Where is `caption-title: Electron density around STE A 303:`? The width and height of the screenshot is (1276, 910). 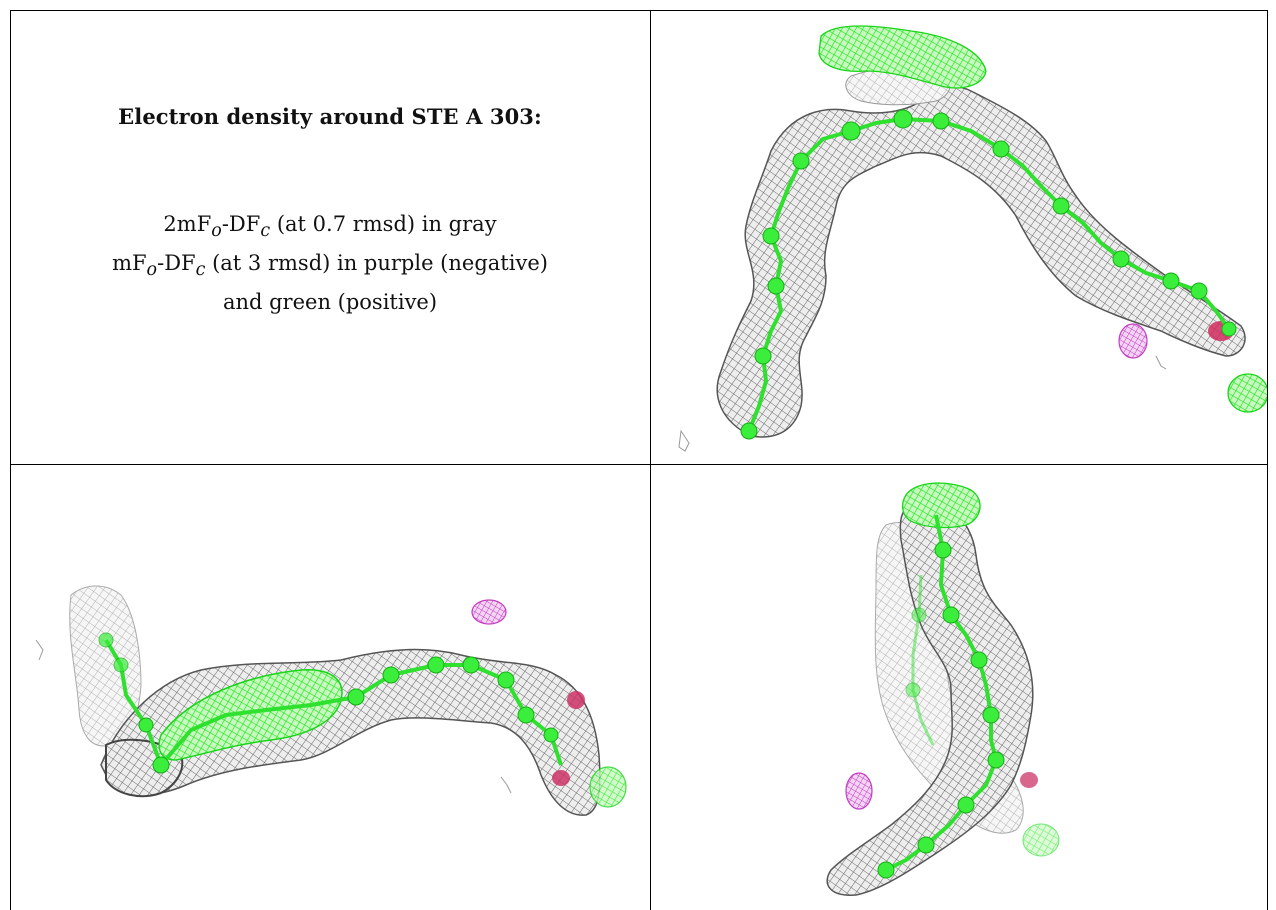 caption-title: Electron density around STE A 303: is located at coordinates (330, 116).